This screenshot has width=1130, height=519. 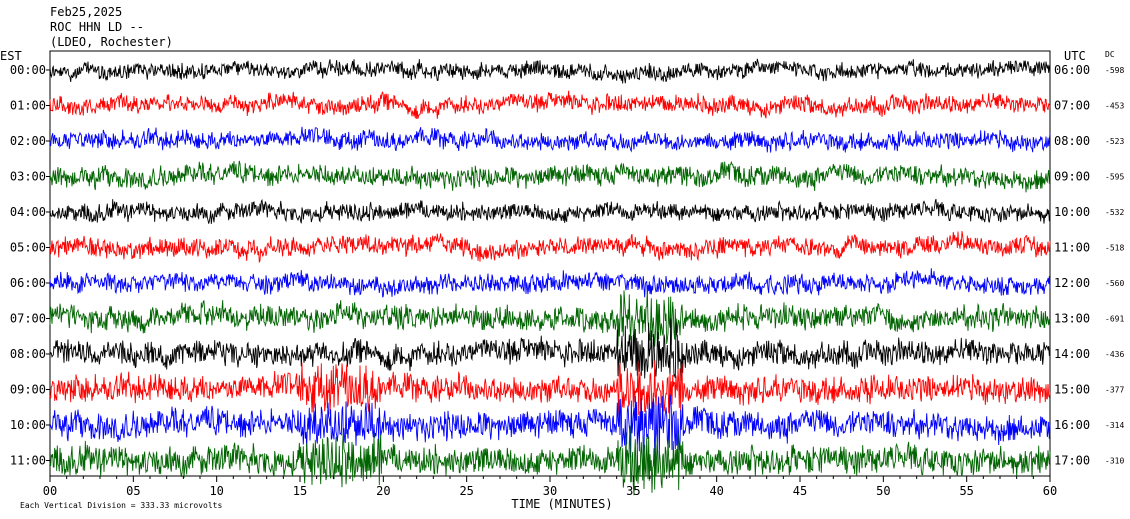 What do you see at coordinates (383, 491) in the screenshot?
I see `x-tick-label: 20` at bounding box center [383, 491].